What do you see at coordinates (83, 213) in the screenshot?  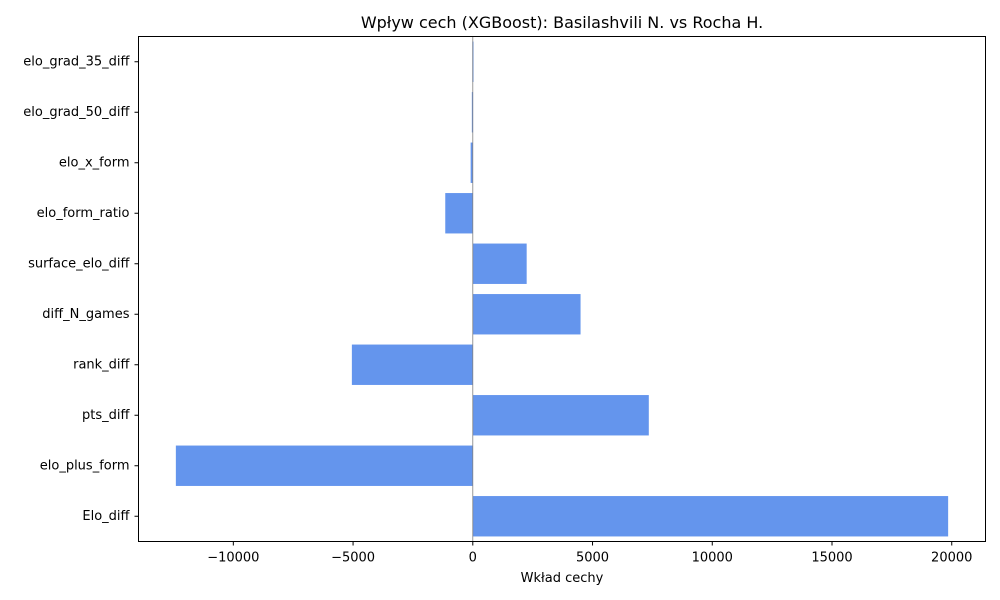 I see `y-tick-label: elo_form_ratio` at bounding box center [83, 213].